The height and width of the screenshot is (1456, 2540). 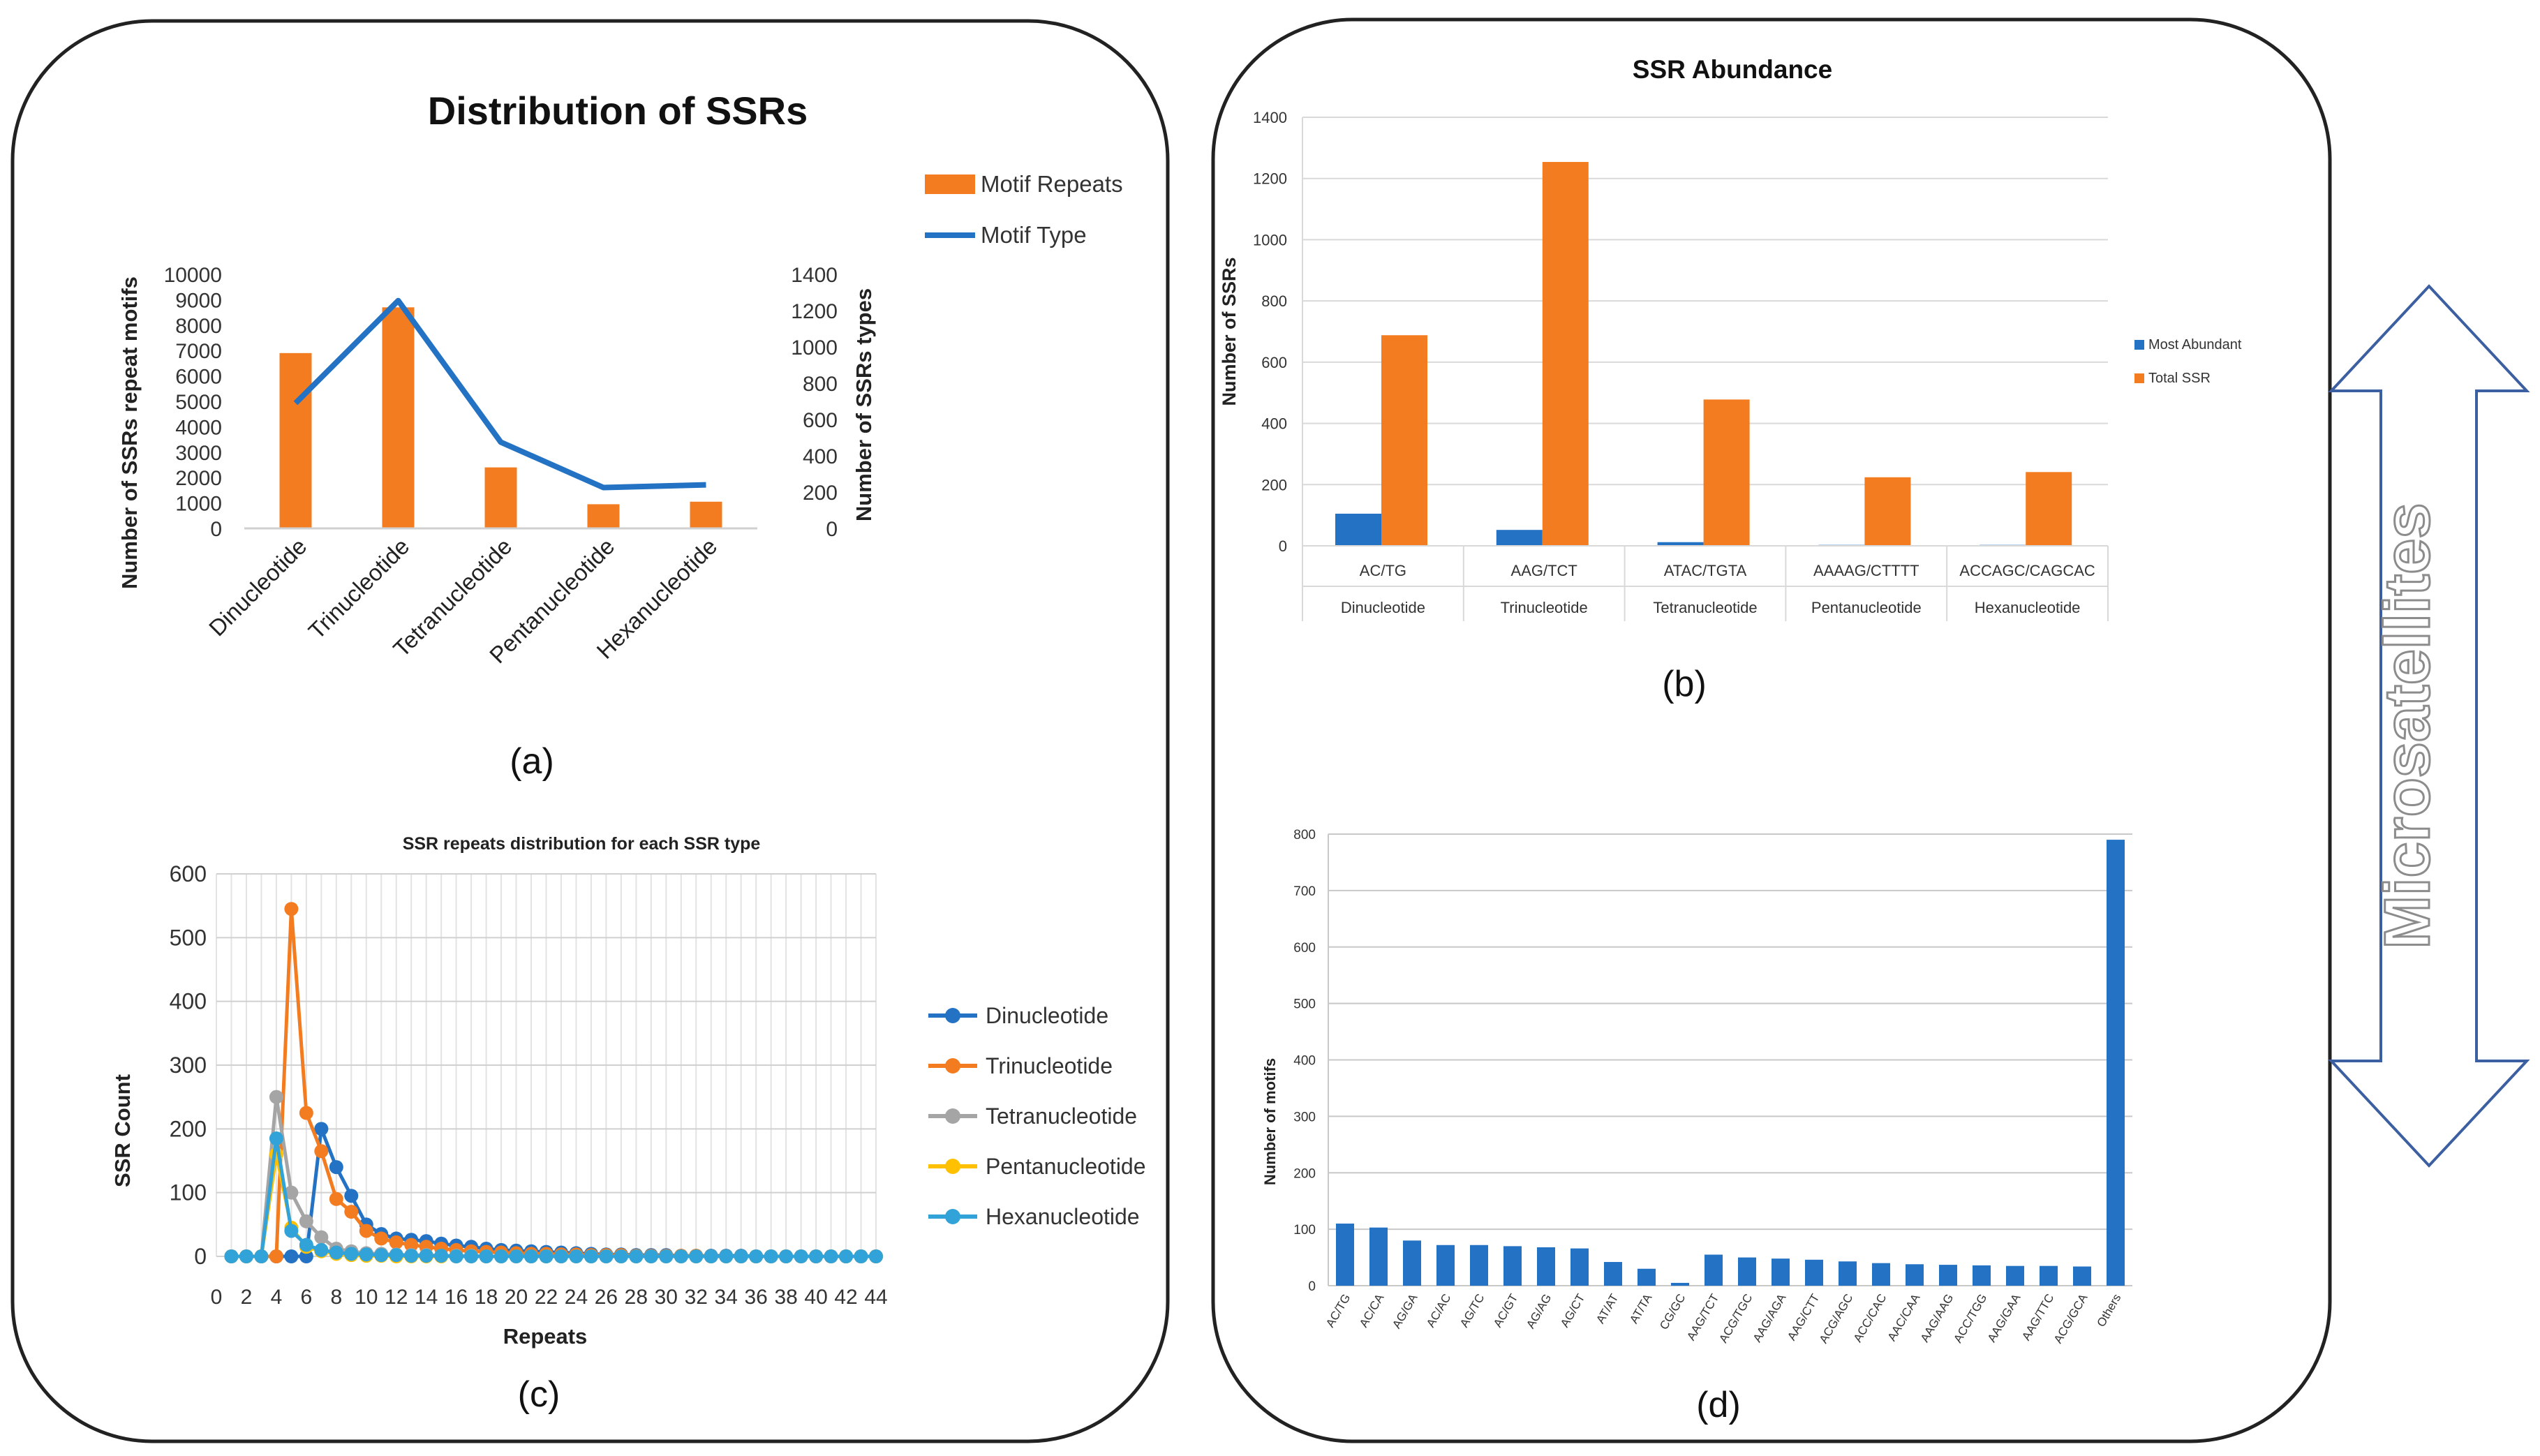 I want to click on chart-c-legend-label: Tetranucleotide, so click(x=1061, y=1116).